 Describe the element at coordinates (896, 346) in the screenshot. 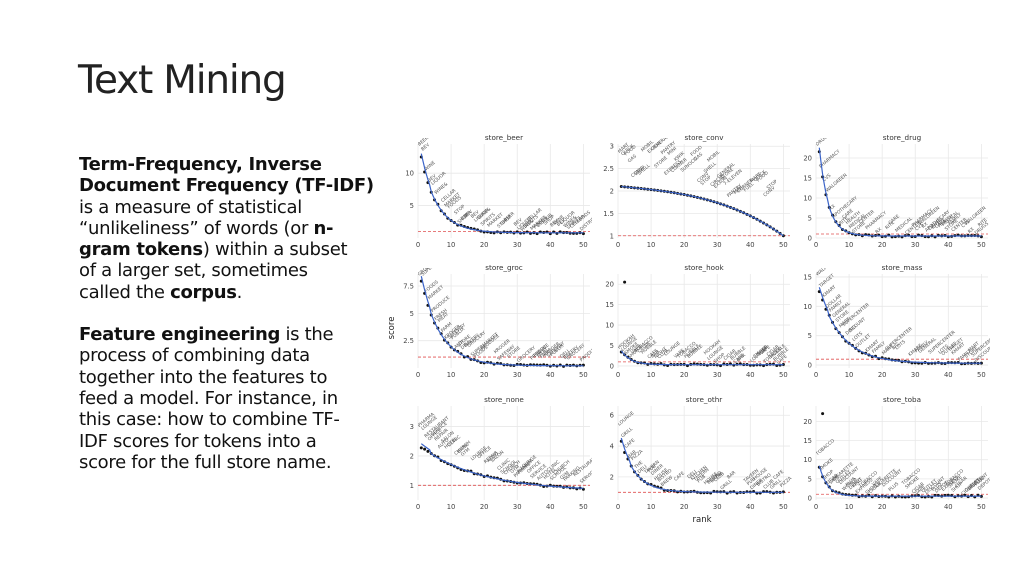

I see `token-label: BIG` at that location.